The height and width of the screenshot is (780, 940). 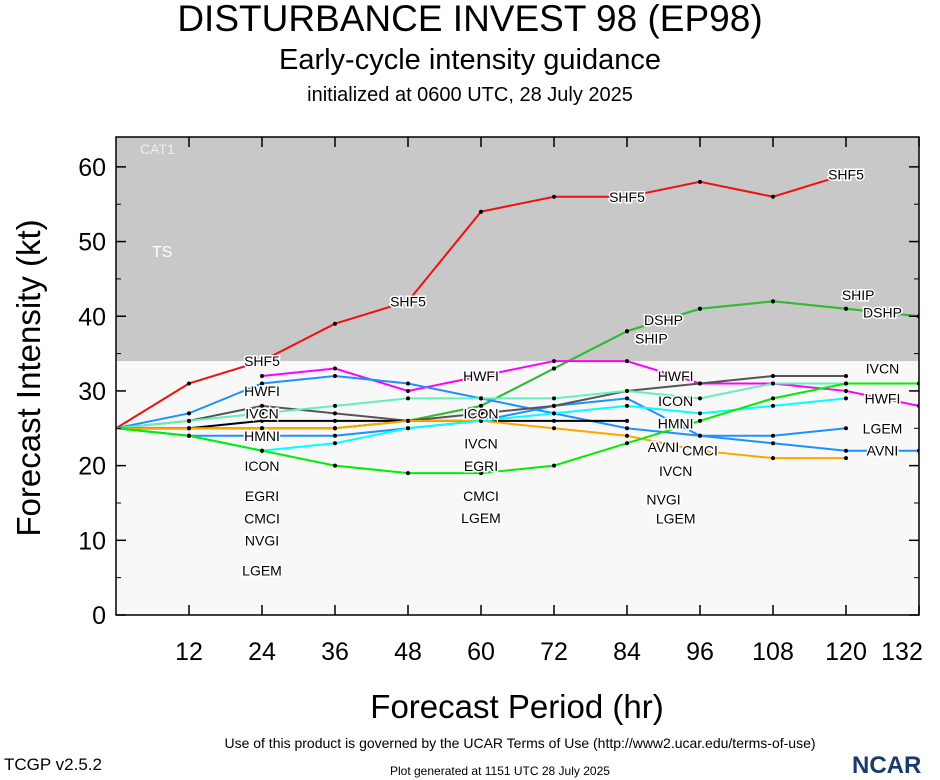 I want to click on series-label-shf5: SHF5, so click(x=408, y=301).